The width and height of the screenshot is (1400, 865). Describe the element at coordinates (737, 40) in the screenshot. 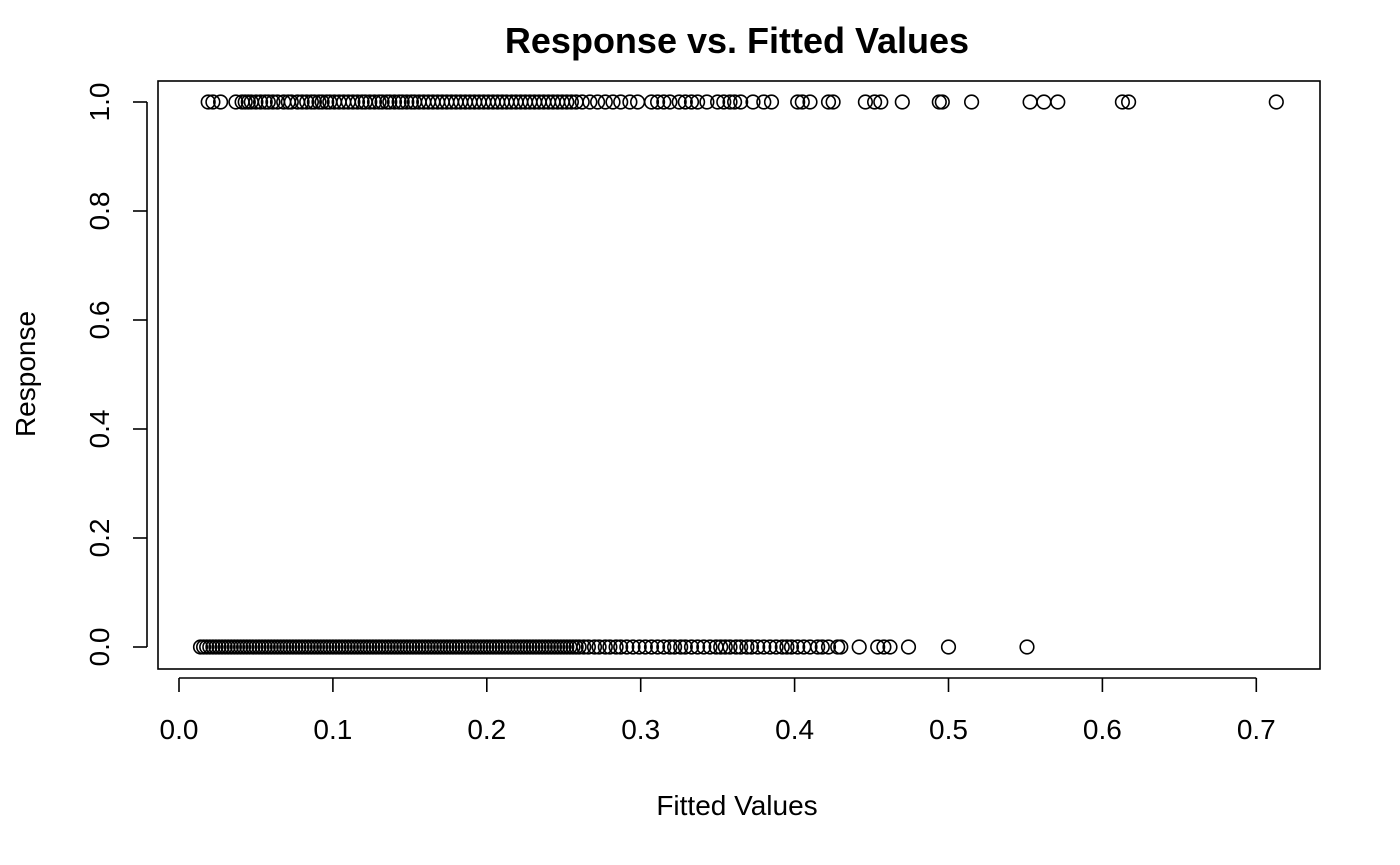

I see `chart-title: Response vs. Fitted Values` at that location.